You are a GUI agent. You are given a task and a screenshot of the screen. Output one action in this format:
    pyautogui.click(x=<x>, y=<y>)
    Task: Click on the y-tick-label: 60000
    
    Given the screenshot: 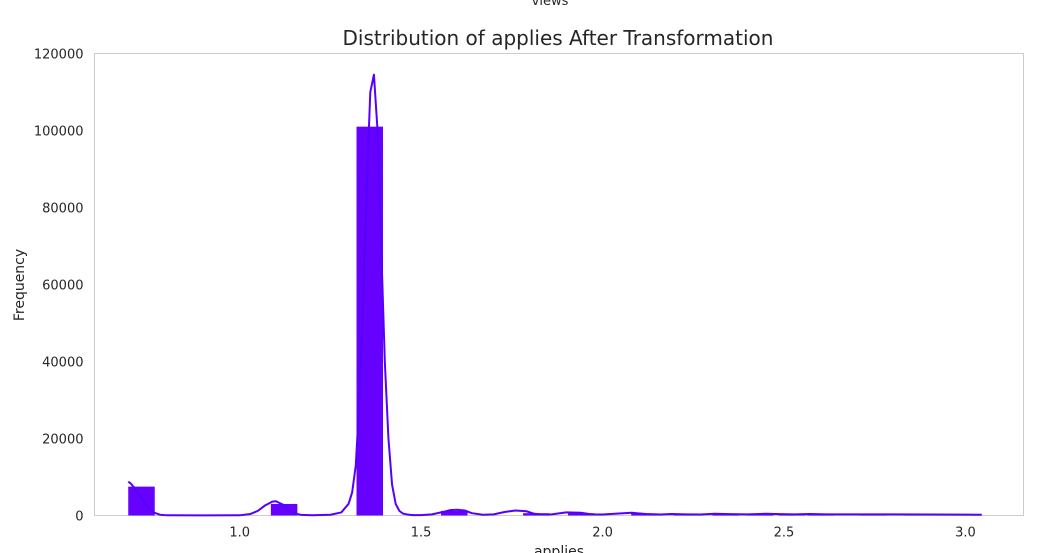 What is the action you would take?
    pyautogui.click(x=62, y=286)
    